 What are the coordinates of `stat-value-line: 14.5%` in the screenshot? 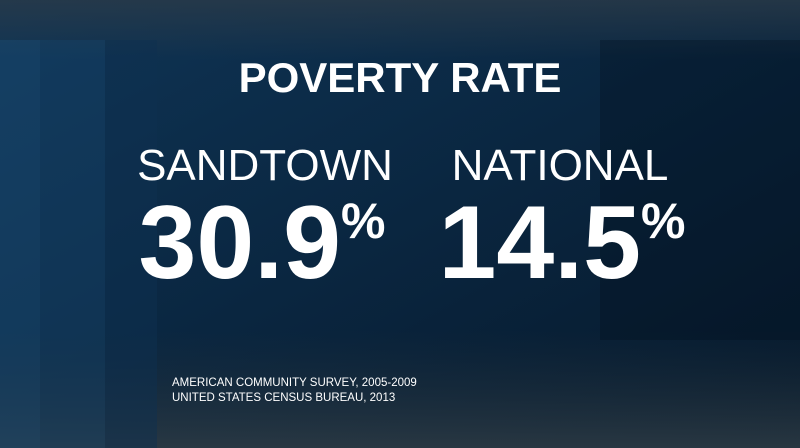 It's located at (562, 243).